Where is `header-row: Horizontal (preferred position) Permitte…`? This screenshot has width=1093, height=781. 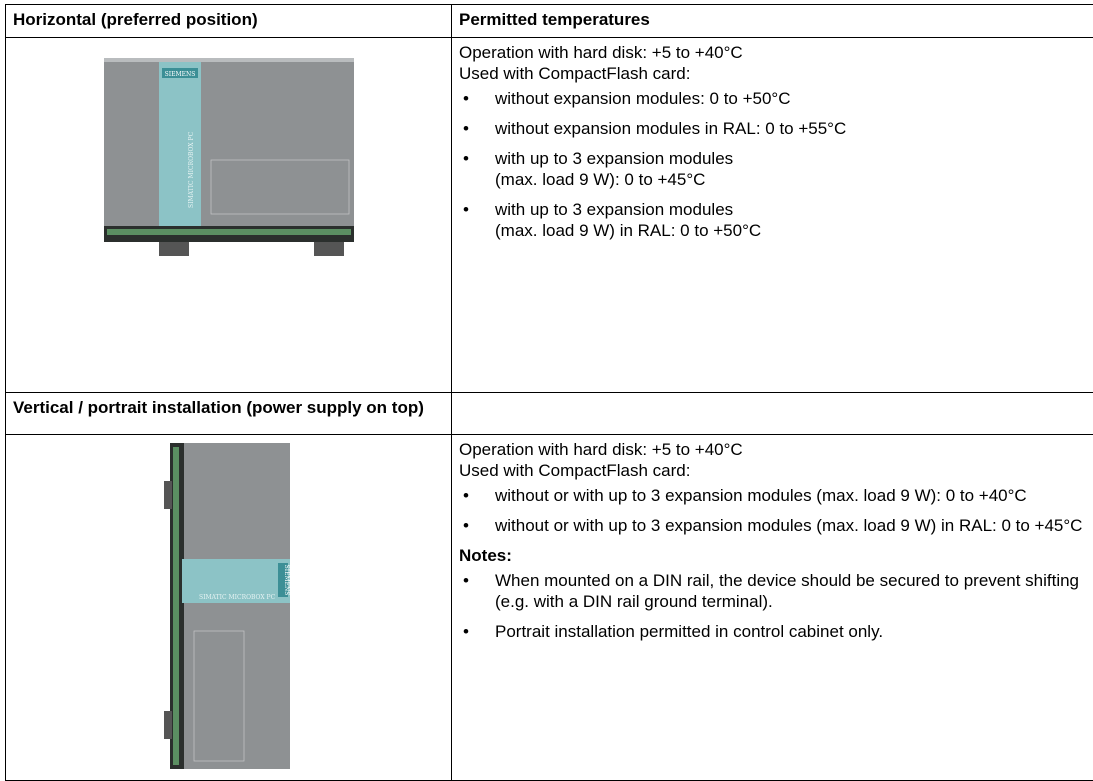 header-row: Horizontal (preferred position) Permitte… is located at coordinates (549, 21).